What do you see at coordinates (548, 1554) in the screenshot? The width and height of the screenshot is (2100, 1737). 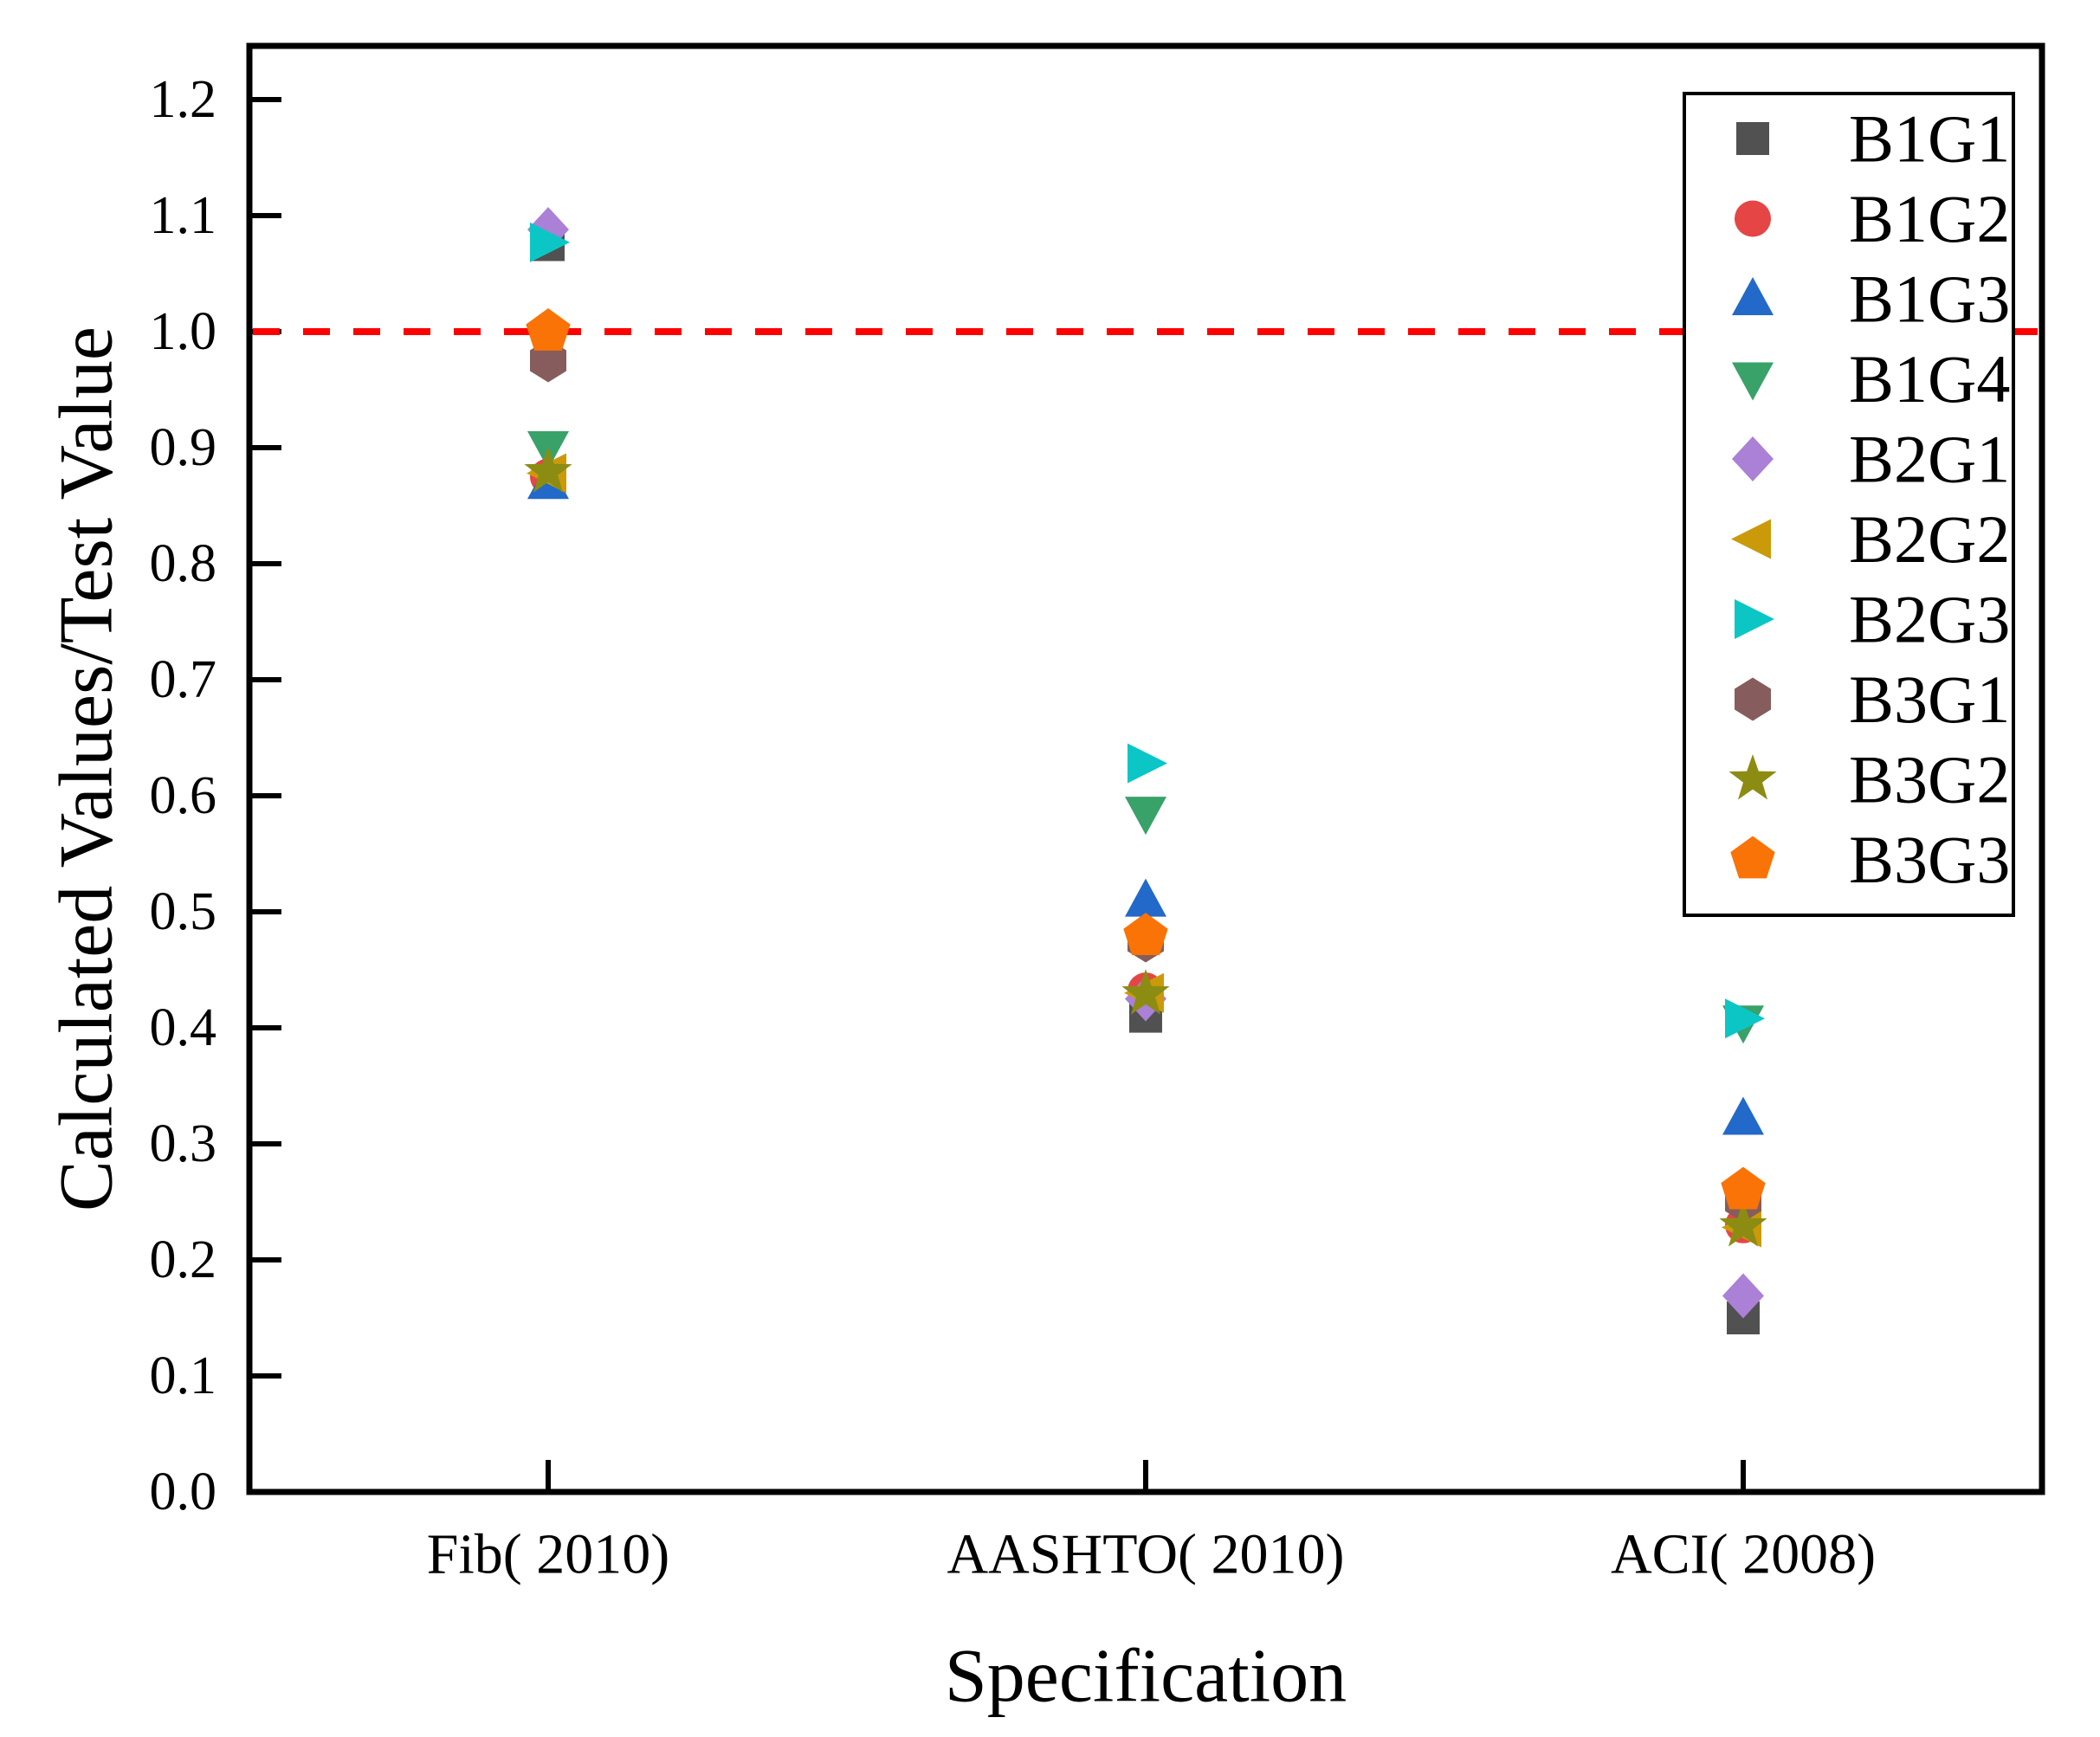 I see `x-tick-label: Fib( 2010)` at bounding box center [548, 1554].